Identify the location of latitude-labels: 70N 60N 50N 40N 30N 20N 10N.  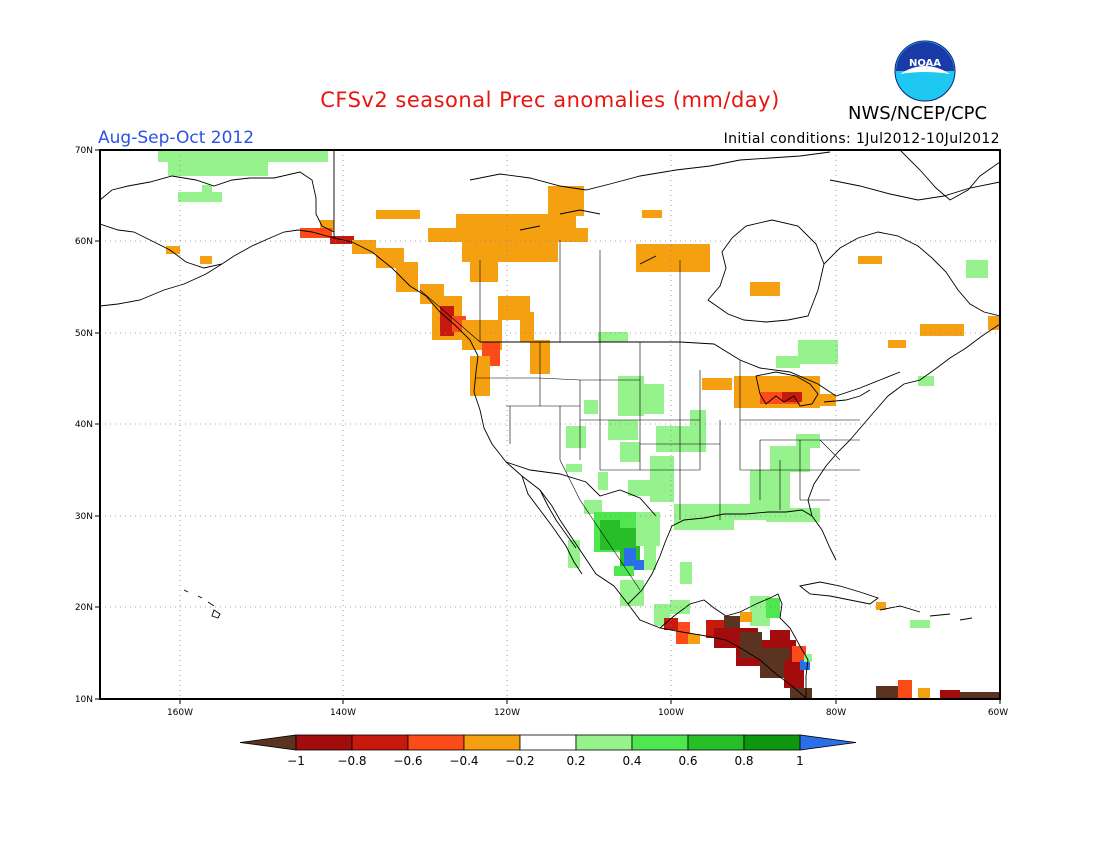
(84, 425).